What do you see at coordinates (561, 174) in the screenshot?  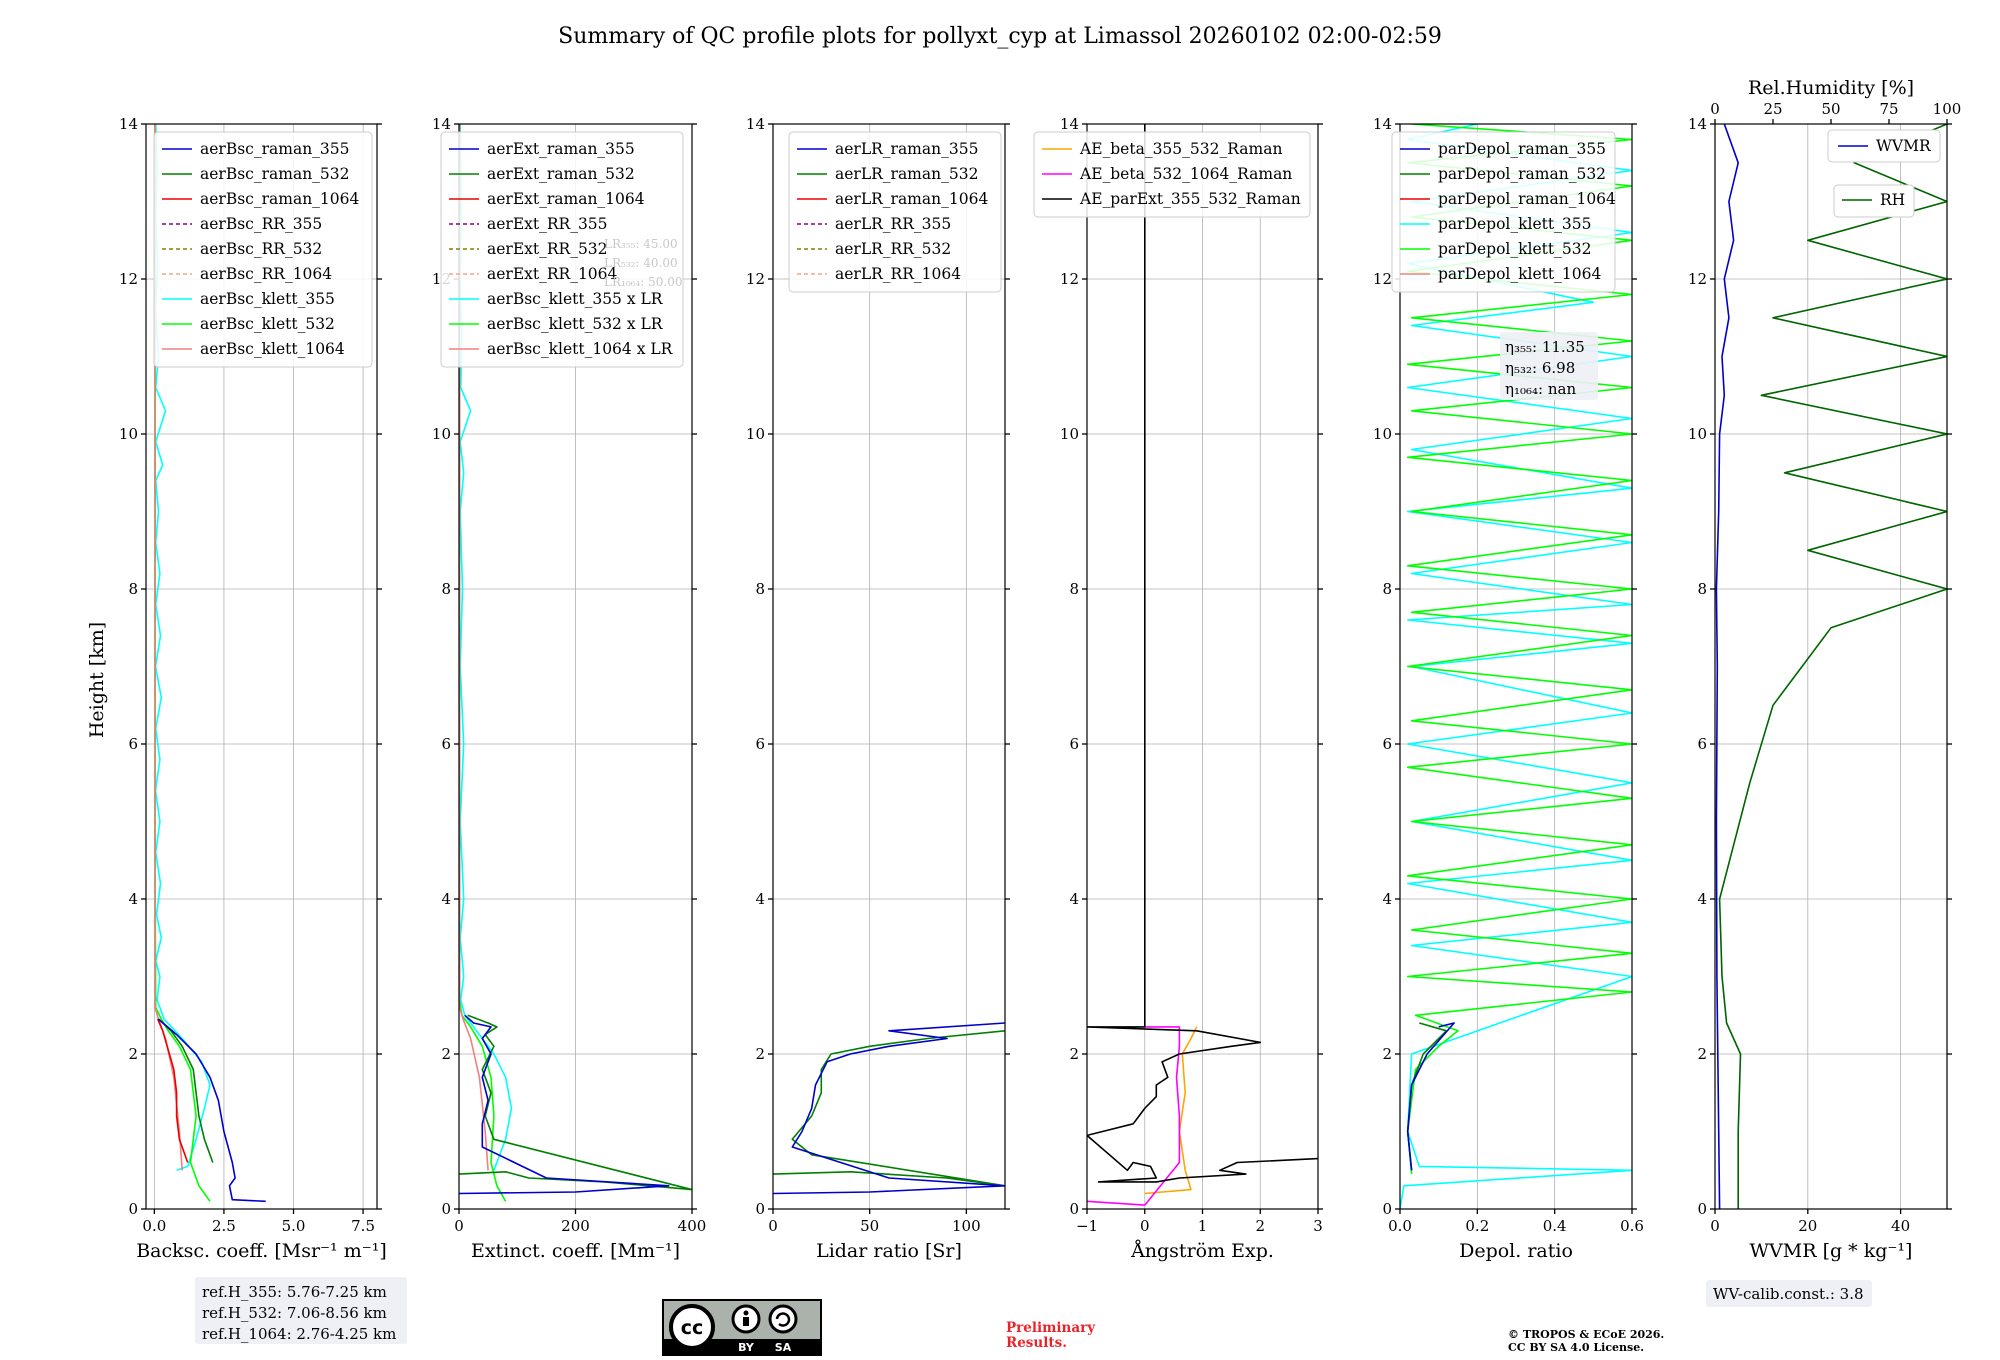 I see `ext-legend-label: aerExt_raman_532` at bounding box center [561, 174].